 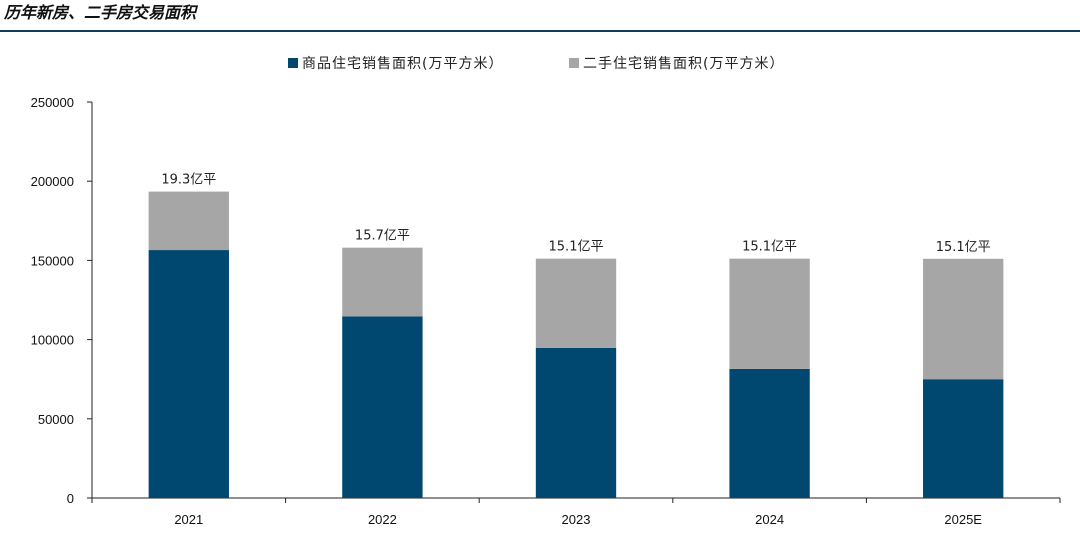 What do you see at coordinates (52, 260) in the screenshot?
I see `y-tick-label: 150000` at bounding box center [52, 260].